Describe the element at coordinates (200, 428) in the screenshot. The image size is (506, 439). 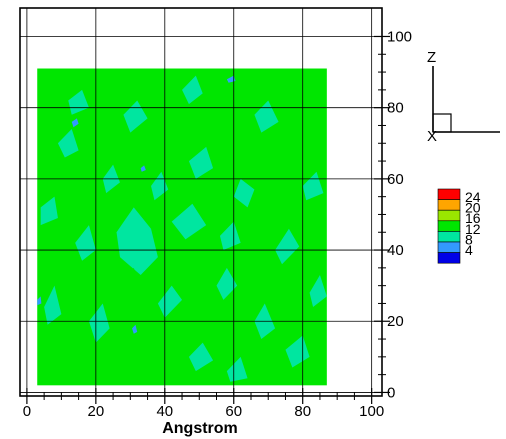
I see `x-axis-title: Angstrom` at that location.